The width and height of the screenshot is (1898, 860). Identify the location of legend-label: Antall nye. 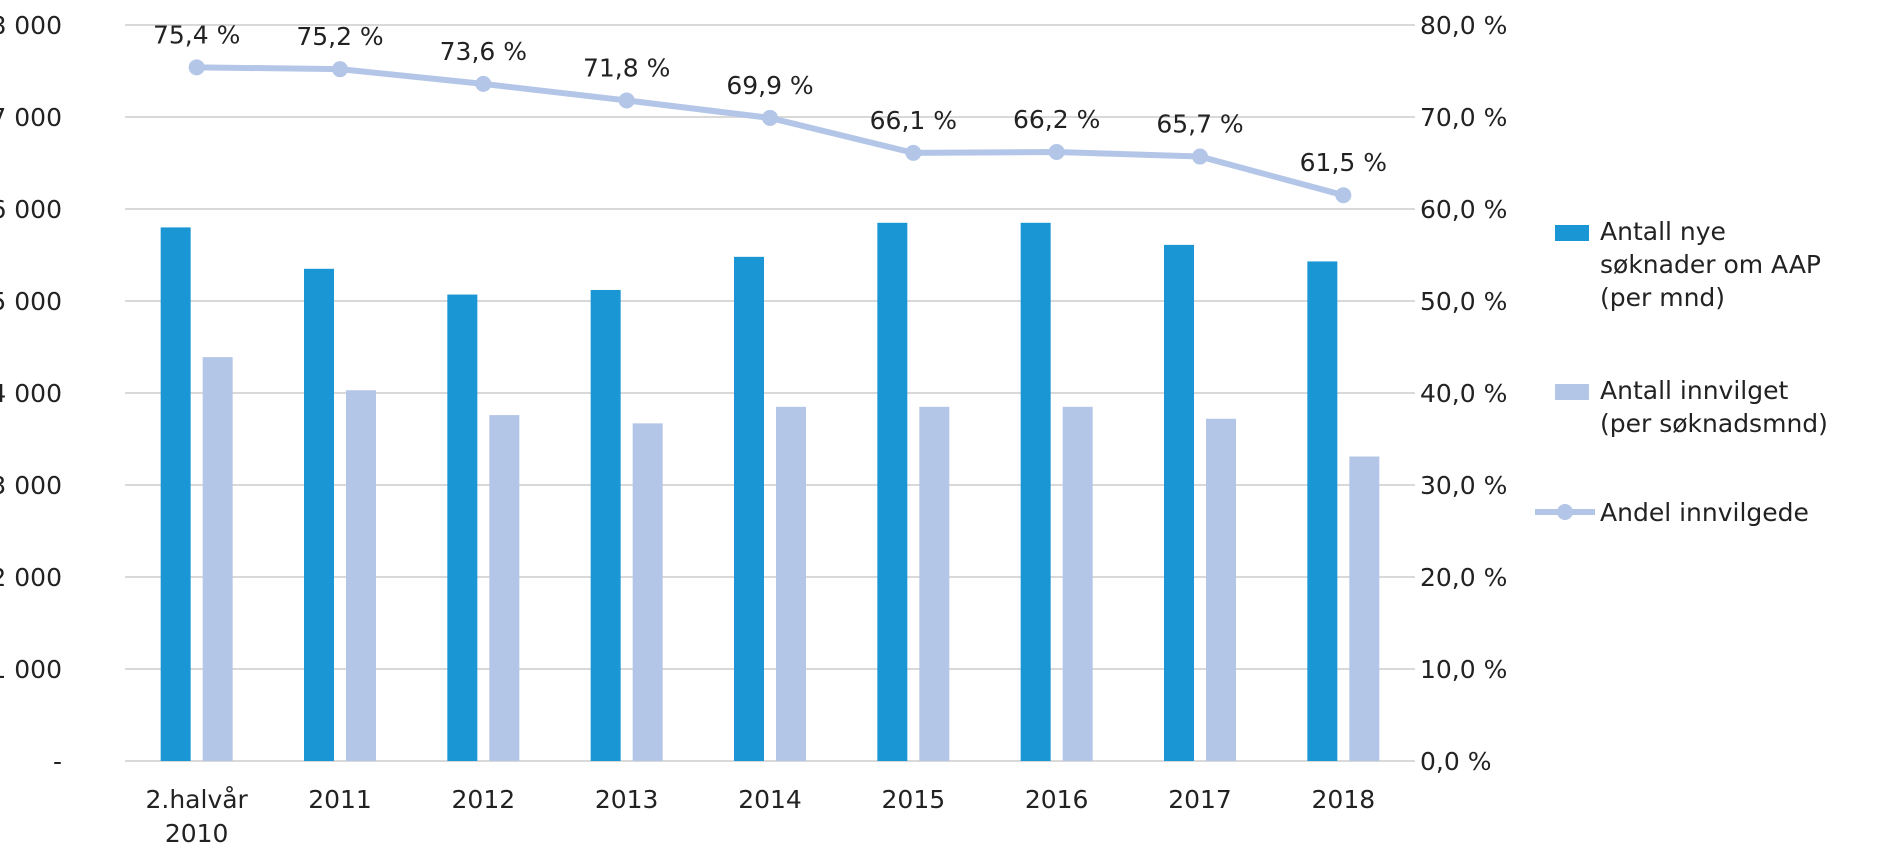
(1663, 231).